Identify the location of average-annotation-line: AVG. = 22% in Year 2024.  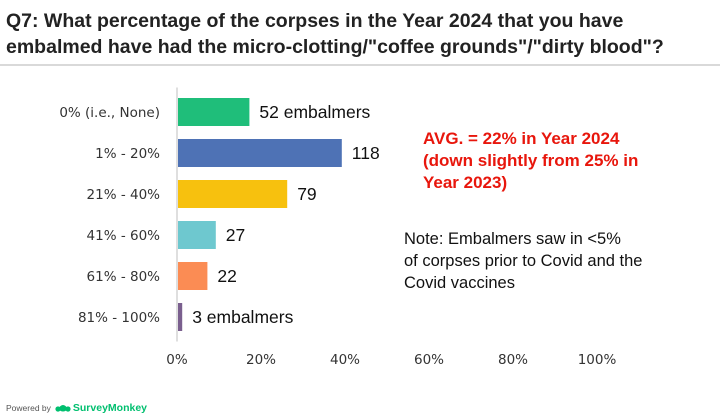
(521, 138).